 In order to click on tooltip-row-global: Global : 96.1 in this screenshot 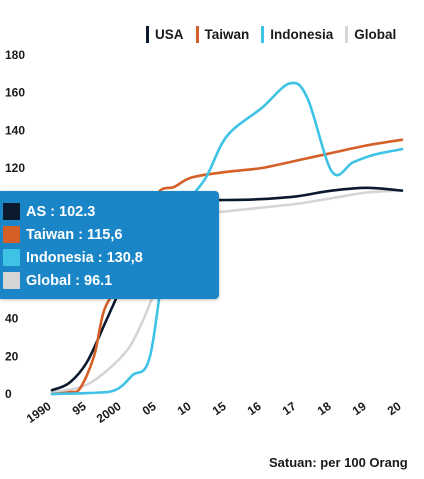, I will do `click(57, 280)`.